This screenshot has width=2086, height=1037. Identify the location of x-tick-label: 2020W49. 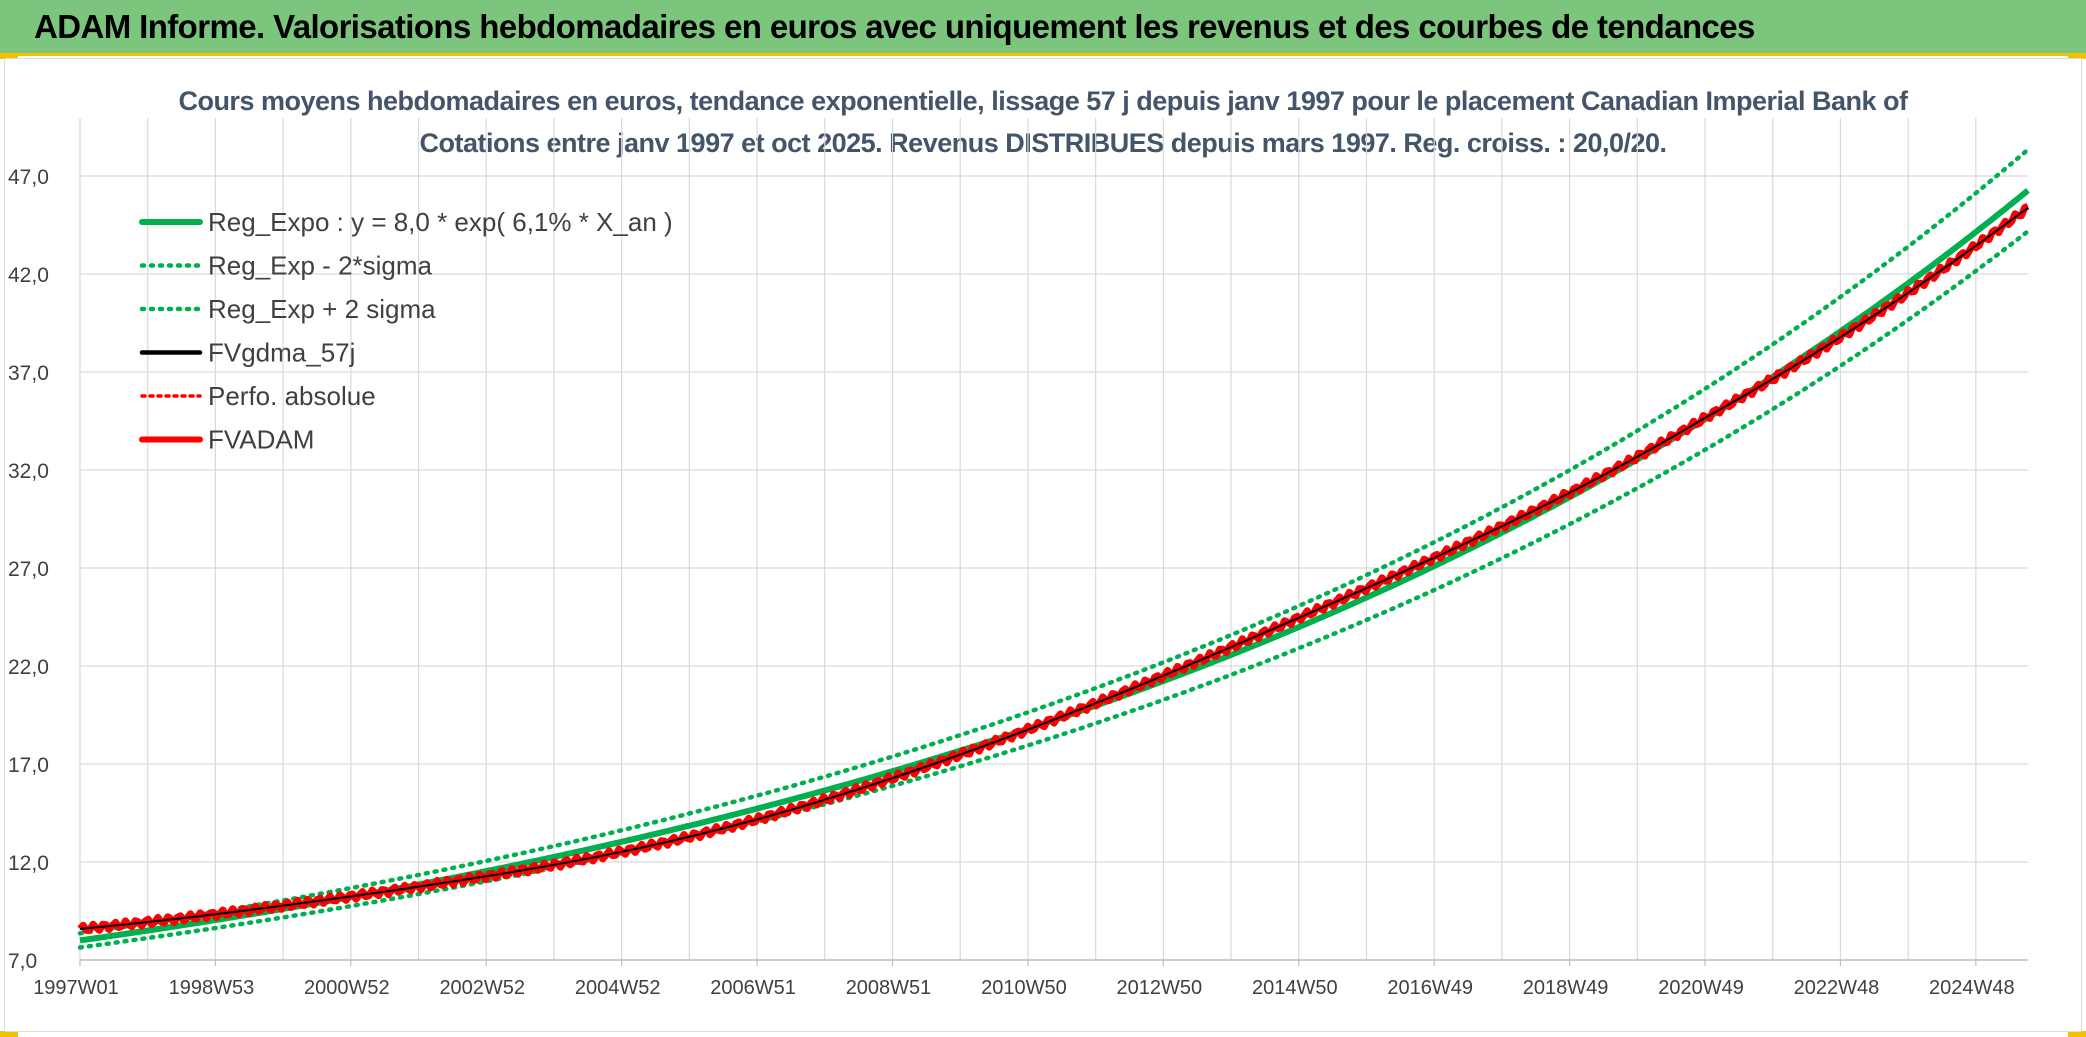
(1701, 988).